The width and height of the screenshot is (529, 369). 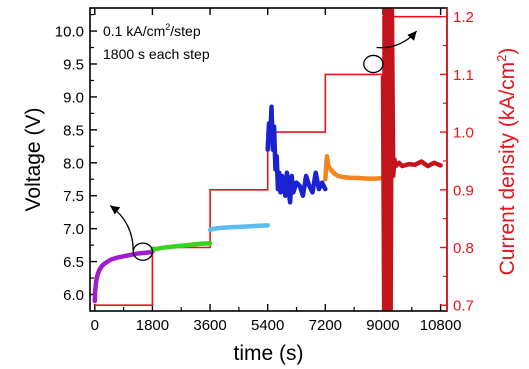 I want to click on x-tick-label: 7200, so click(x=325, y=325).